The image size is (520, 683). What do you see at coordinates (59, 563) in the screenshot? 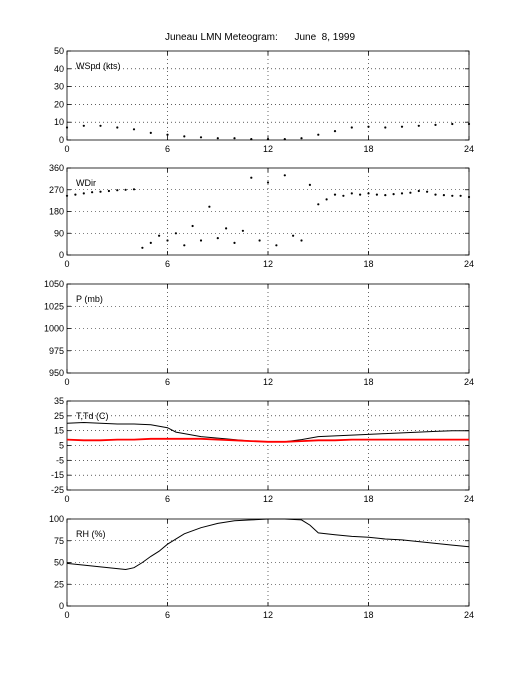
I see `panel-5-ytick-label: 50` at bounding box center [59, 563].